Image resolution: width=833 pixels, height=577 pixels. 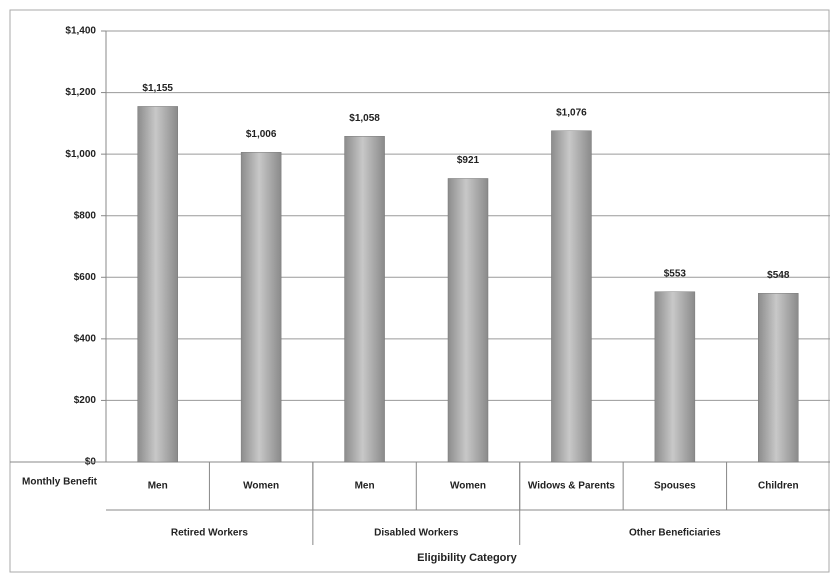 I want to click on data-label: $553, so click(x=675, y=273).